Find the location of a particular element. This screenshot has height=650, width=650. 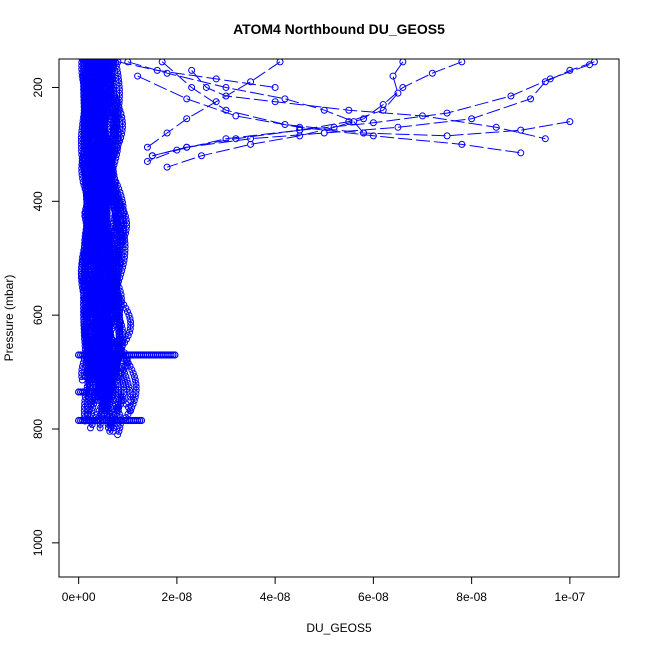

y-tick-label: 200 is located at coordinates (38, 87).